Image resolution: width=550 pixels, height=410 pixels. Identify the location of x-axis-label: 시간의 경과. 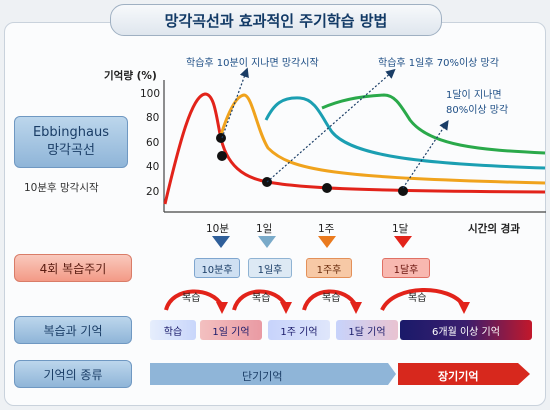
(494, 228).